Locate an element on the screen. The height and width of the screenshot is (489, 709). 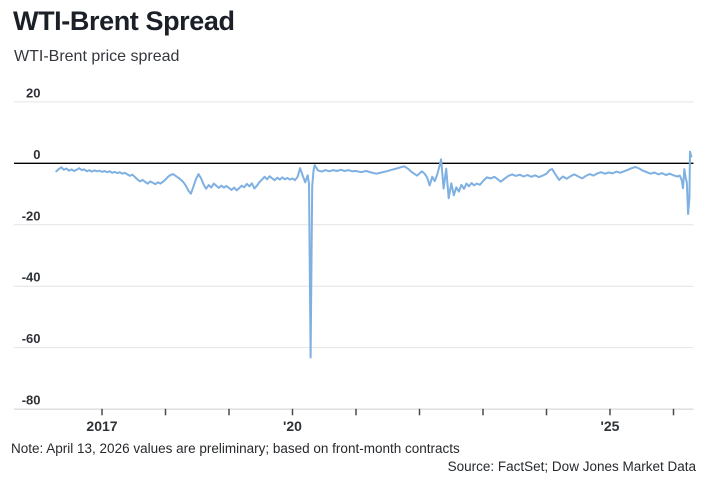
chart-source: Source: FactSet; Dow Jones Market Data is located at coordinates (571, 466).